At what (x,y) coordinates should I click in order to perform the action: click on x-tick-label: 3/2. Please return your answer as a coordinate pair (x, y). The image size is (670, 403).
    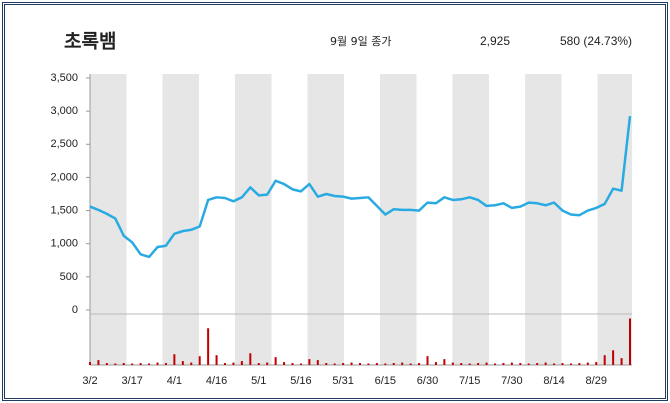
    Looking at the image, I should click on (89, 381).